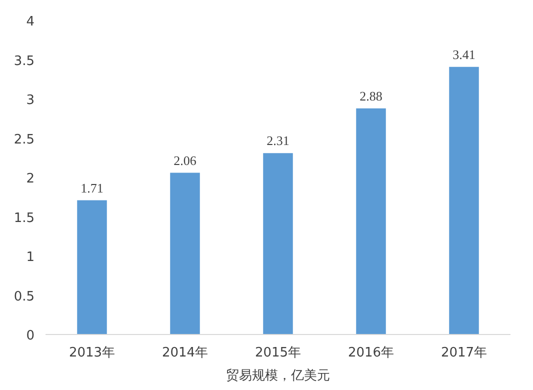 The image size is (533, 390). I want to click on x-axis-title: 贸易规模，亿美元, so click(278, 376).